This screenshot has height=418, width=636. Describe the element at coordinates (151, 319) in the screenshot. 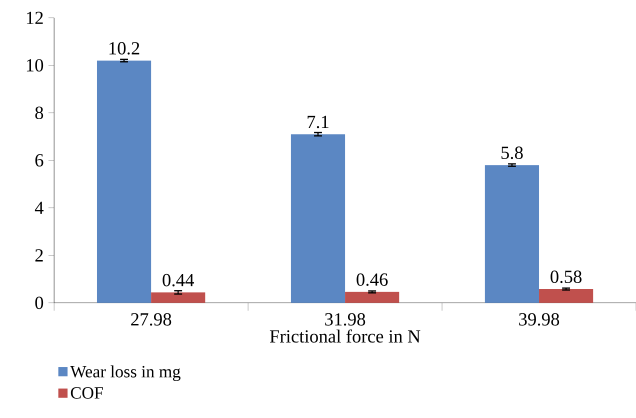

I see `x-tick-label: 27.98` at that location.